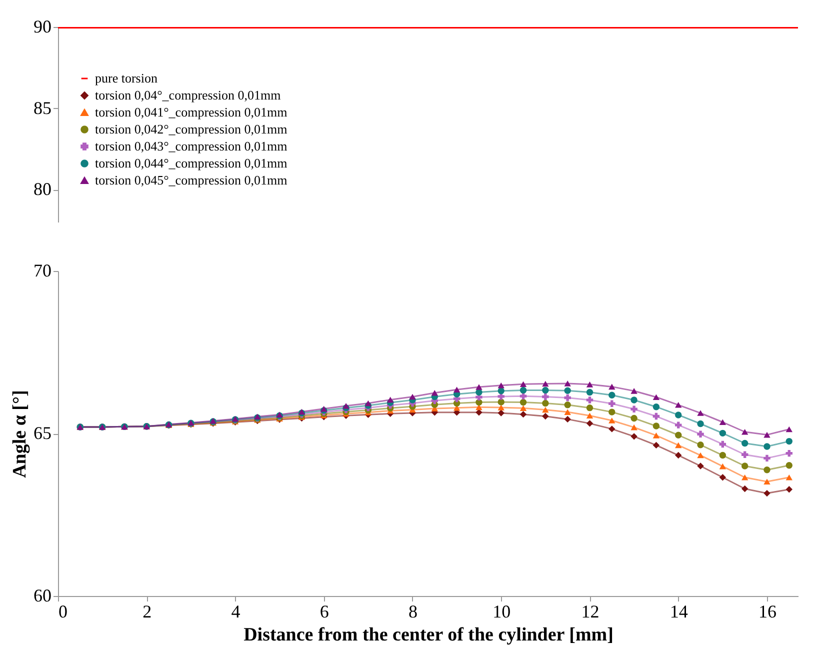 Image resolution: width=822 pixels, height=659 pixels. Describe the element at coordinates (147, 612) in the screenshot. I see `x-tick-label: 2` at that location.